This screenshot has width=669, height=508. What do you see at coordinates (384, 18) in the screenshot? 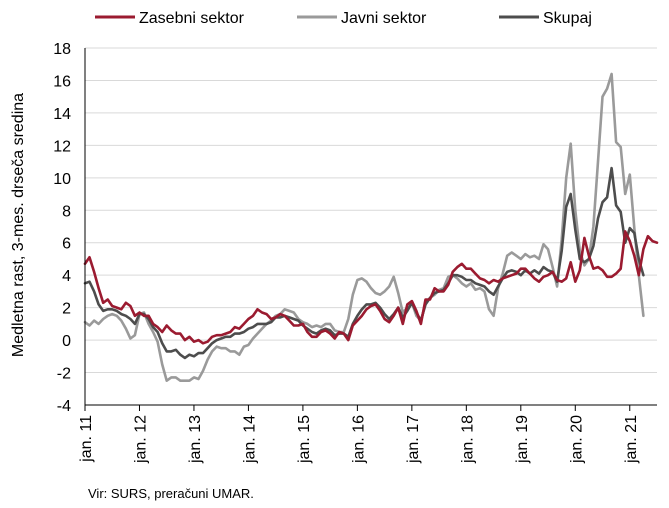
I see `legend-label: Javni sektor` at bounding box center [384, 18].